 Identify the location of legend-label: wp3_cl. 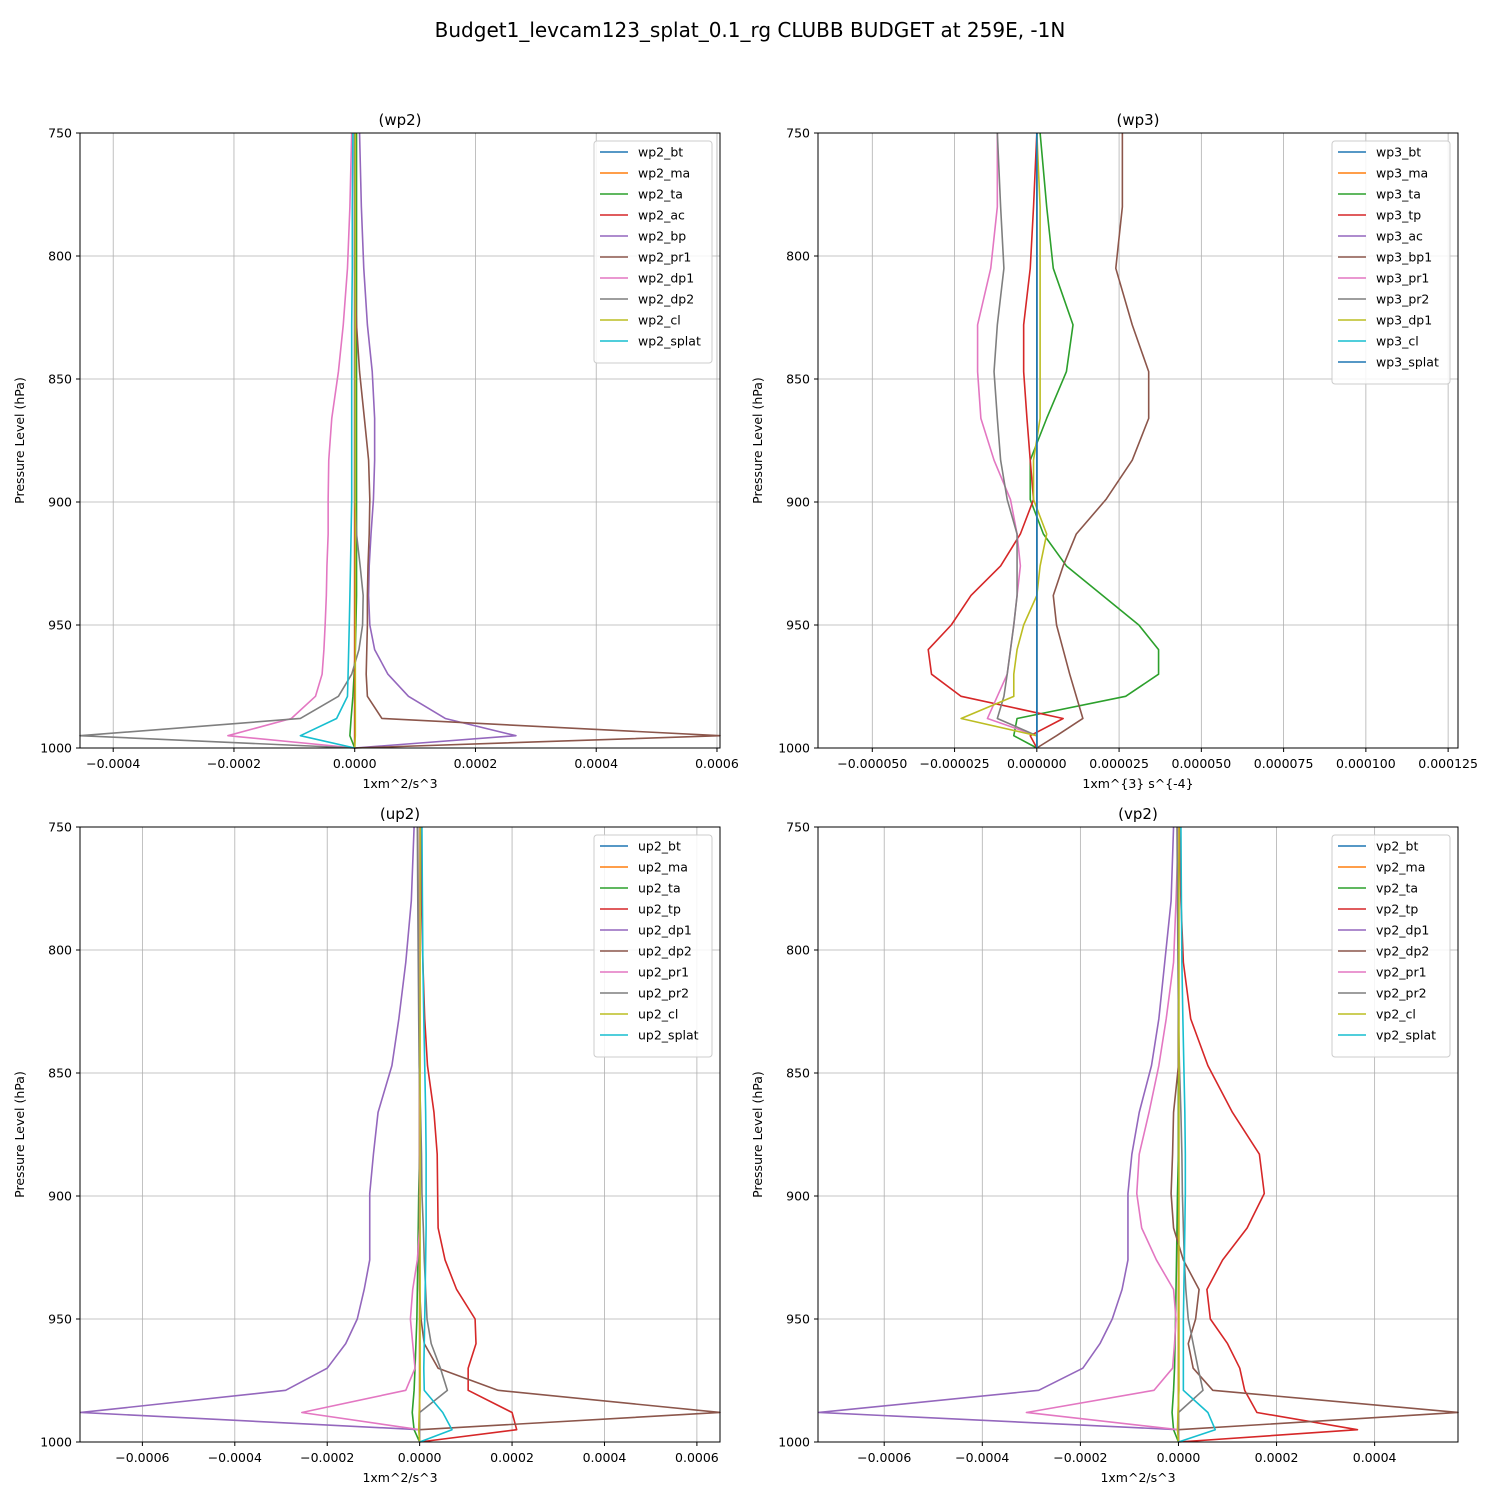
(1397, 341).